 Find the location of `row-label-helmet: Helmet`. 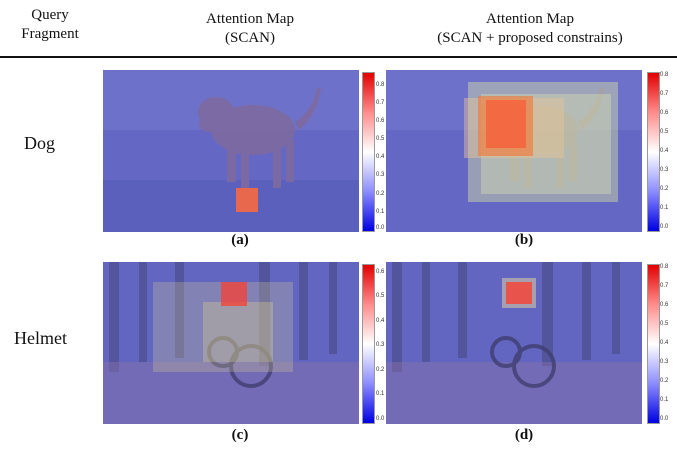

row-label-helmet: Helmet is located at coordinates (40, 338).